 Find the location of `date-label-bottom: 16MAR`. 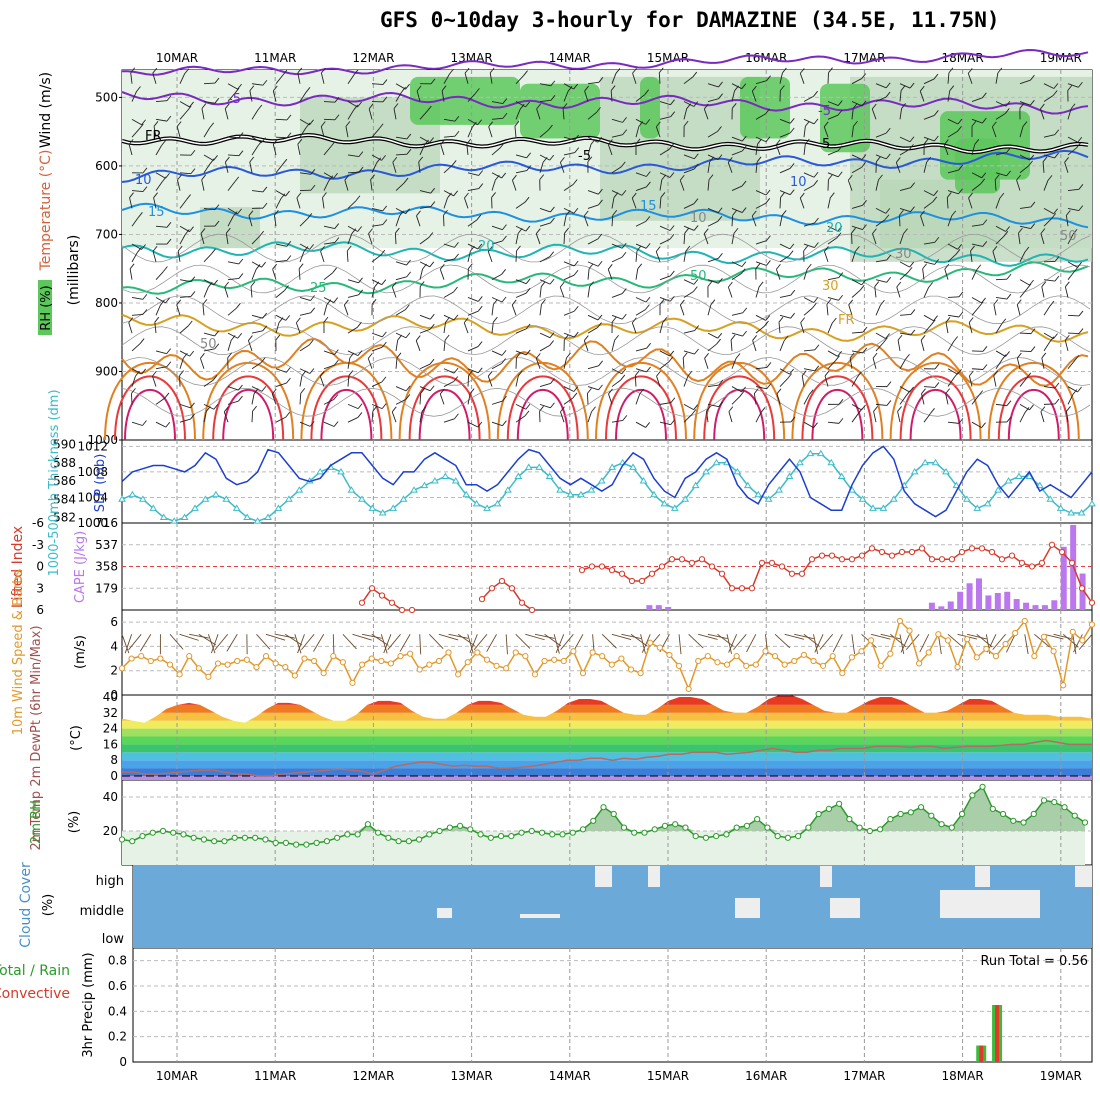

date-label-bottom: 16MAR is located at coordinates (766, 1076).